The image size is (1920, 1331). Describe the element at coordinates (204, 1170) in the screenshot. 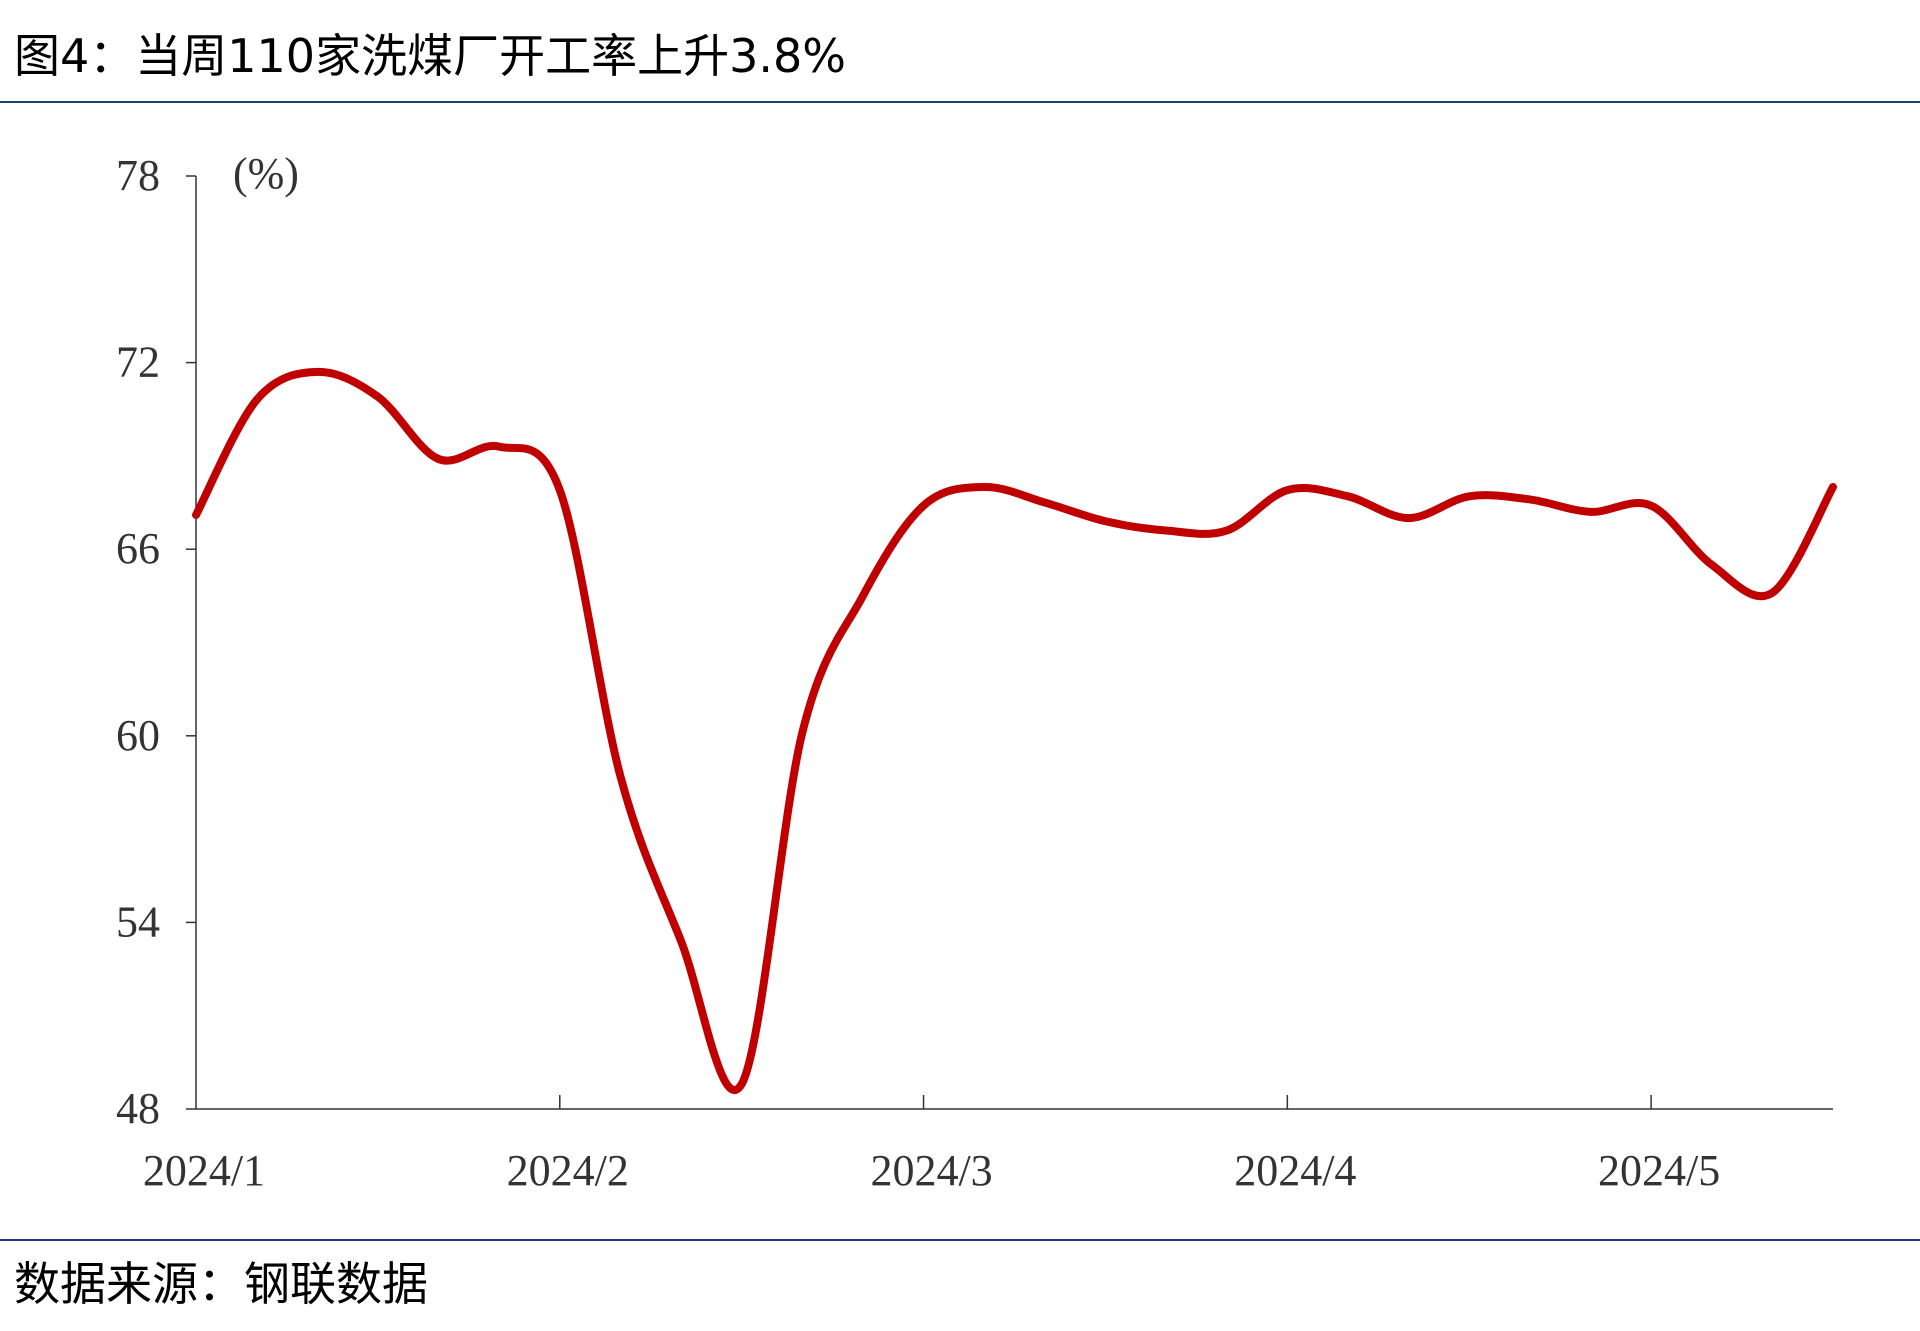

I see `x-tick-label: 2024/1` at that location.